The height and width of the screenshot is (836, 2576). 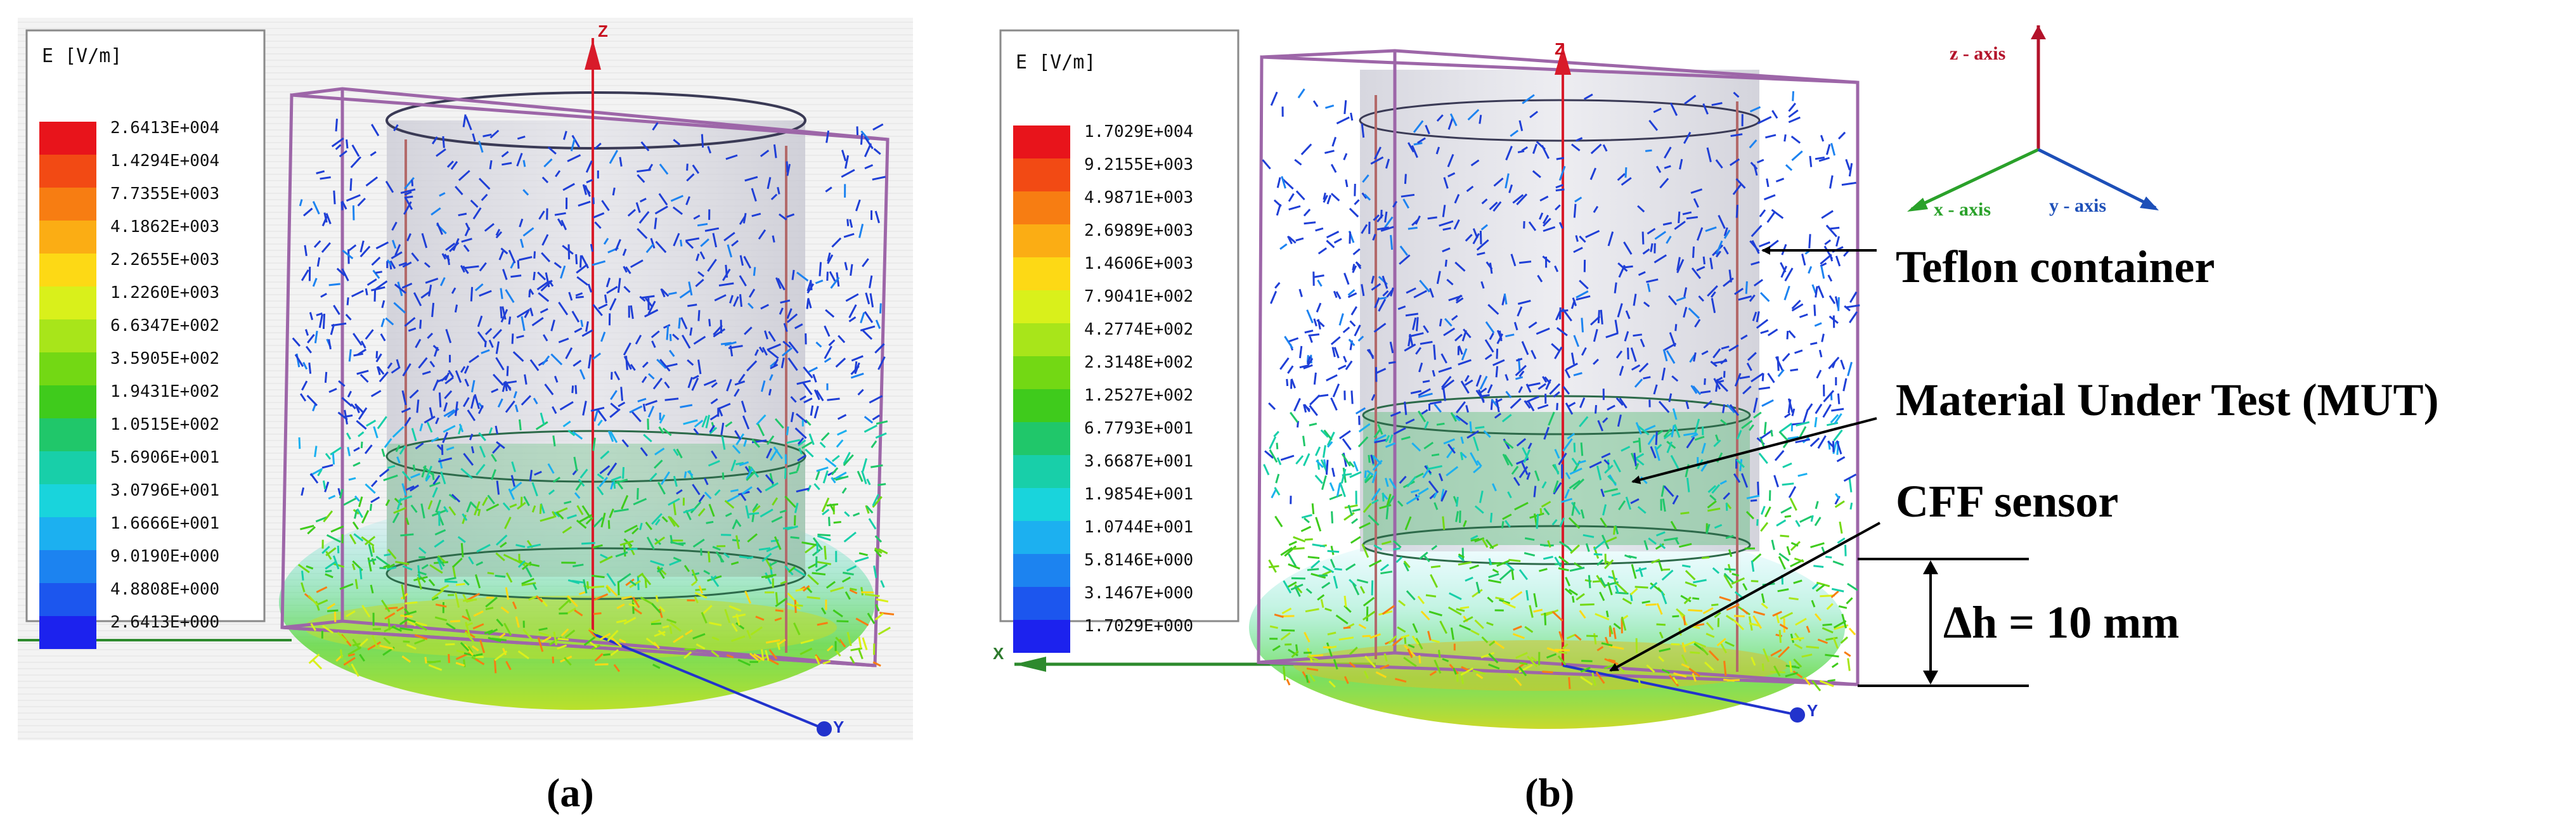 I want to click on panel-b-legend-value: 3.6687E+001, so click(x=1138, y=461).